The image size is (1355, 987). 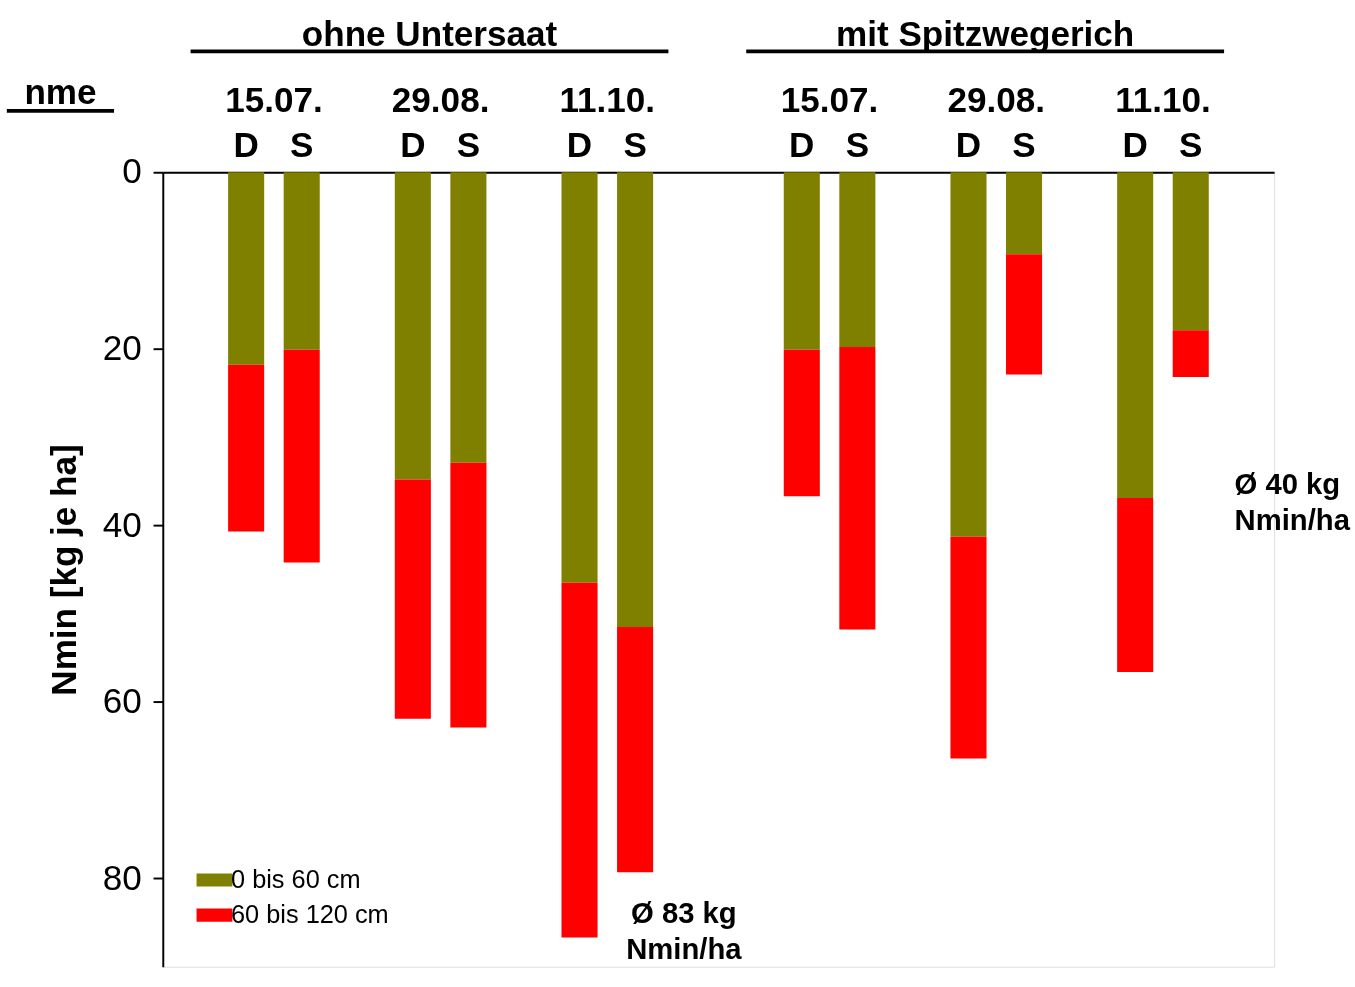 I want to click on annotation: Ø 83 kg Nmin/ha, so click(x=684, y=931).